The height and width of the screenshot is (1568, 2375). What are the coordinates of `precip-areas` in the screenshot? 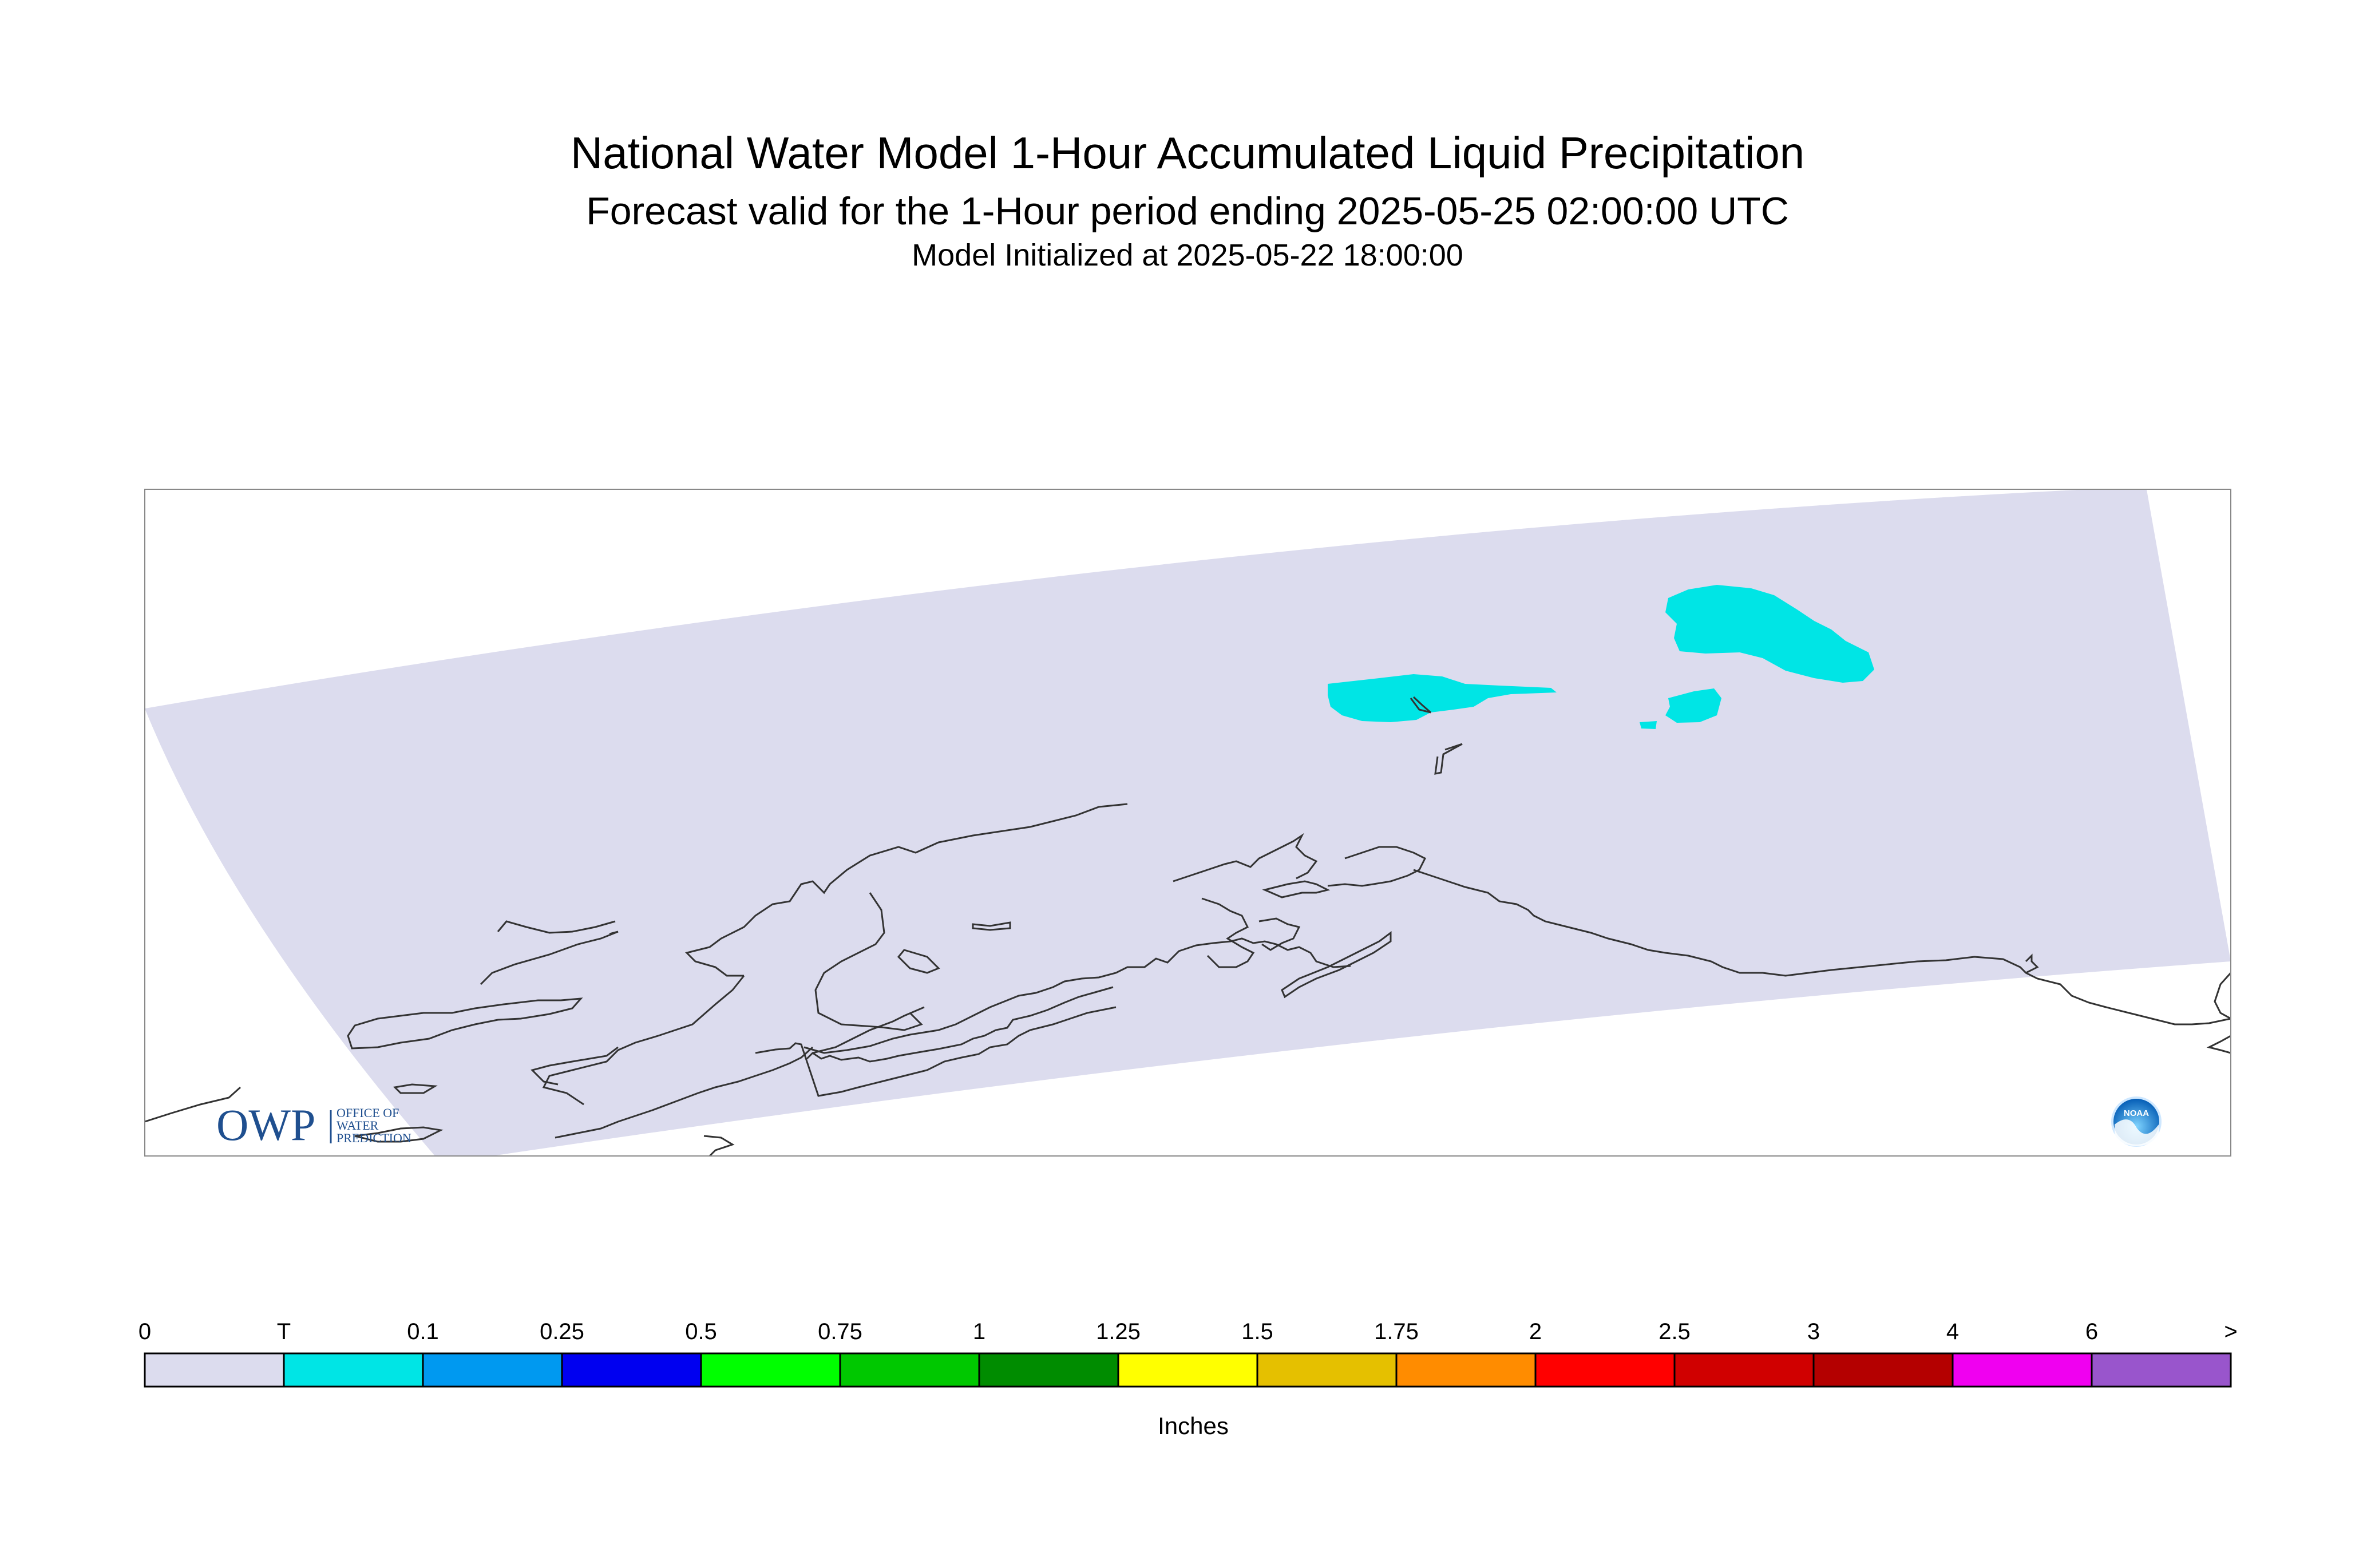 It's located at (1601, 657).